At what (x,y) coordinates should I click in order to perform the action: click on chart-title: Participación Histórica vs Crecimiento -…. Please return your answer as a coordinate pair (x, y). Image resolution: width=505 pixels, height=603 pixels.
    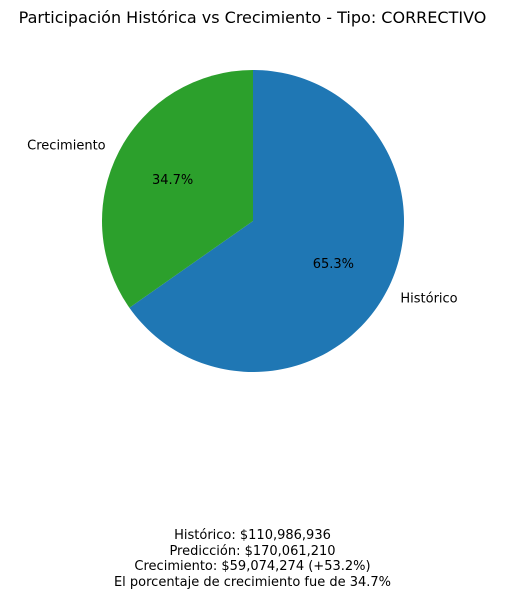
    Looking at the image, I should click on (253, 17).